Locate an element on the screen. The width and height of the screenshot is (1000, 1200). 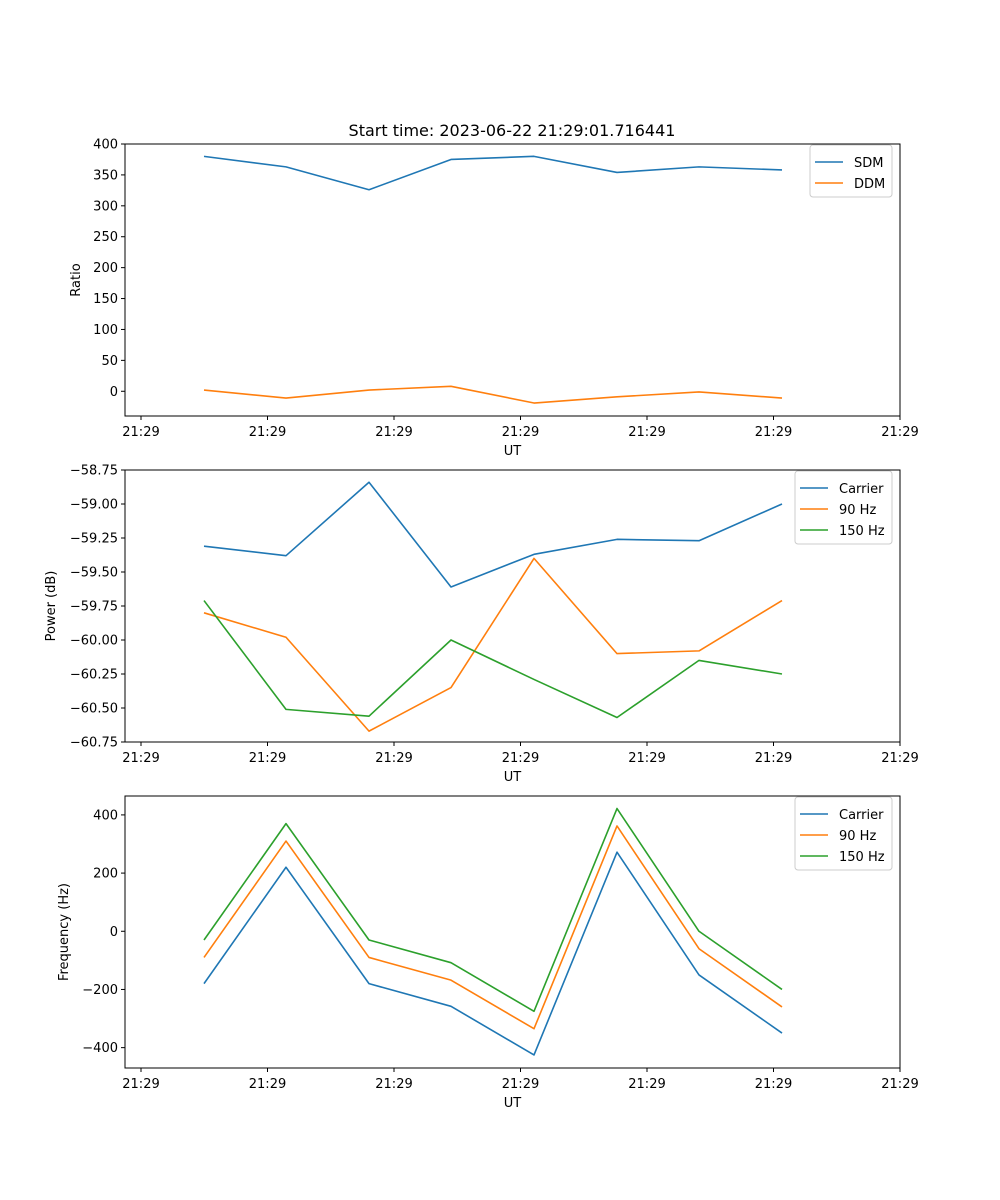
legend-label: DDM is located at coordinates (869, 184).